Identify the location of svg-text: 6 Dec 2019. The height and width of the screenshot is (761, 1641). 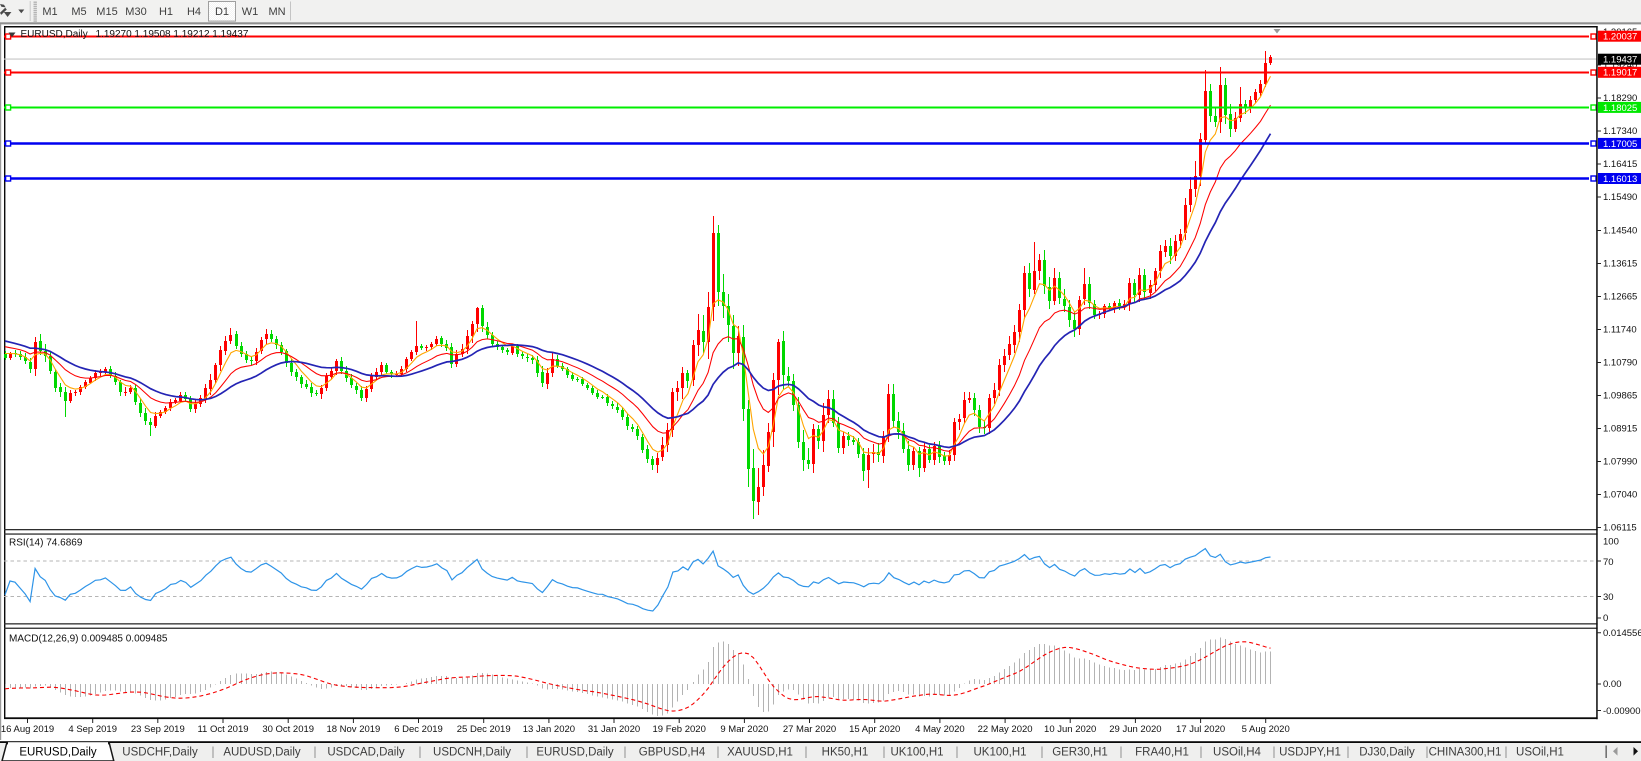
(418, 729).